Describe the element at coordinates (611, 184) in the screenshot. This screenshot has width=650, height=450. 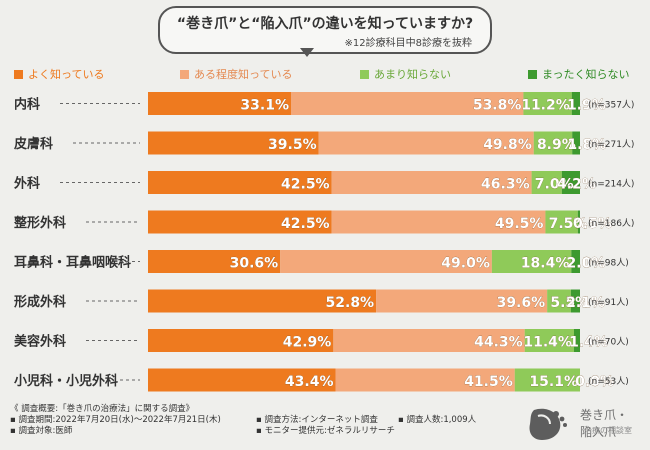
I see `n-label: (n=214人)` at that location.